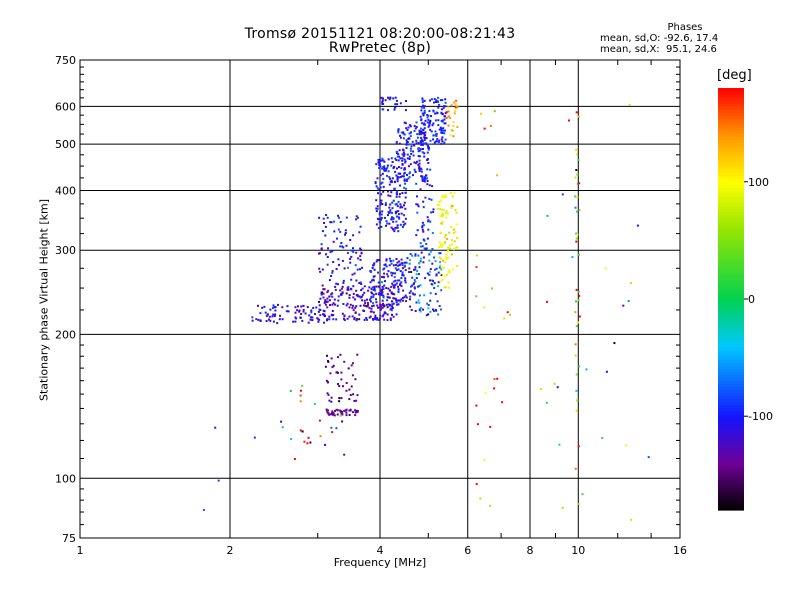 The image size is (800, 600). Describe the element at coordinates (530, 550) in the screenshot. I see `x-tick-label: 8` at that location.